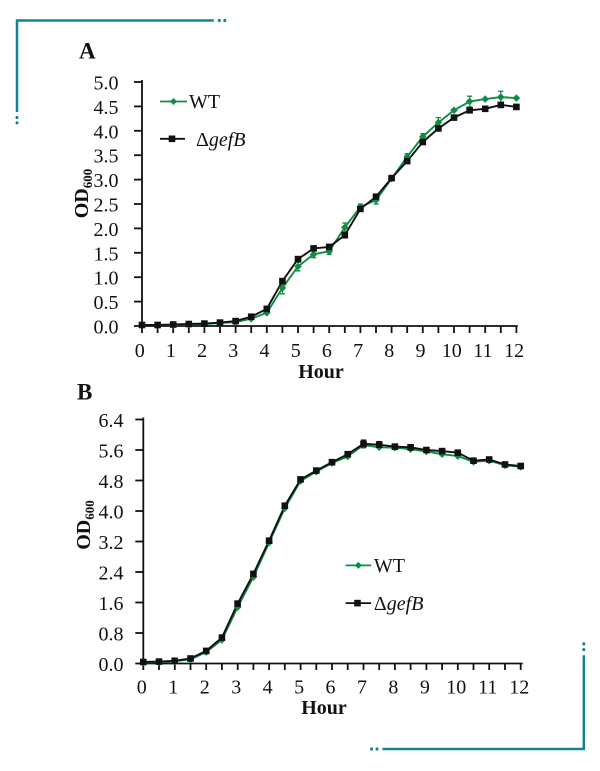 The image size is (600, 771). What do you see at coordinates (106, 279) in the screenshot?
I see `svg-text: 1.0` at bounding box center [106, 279].